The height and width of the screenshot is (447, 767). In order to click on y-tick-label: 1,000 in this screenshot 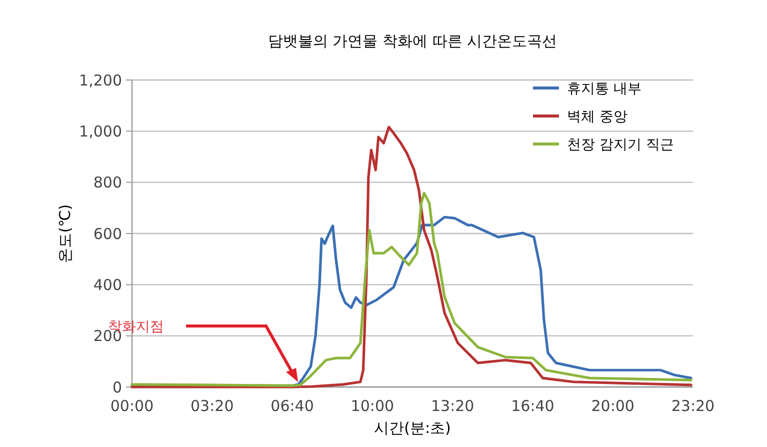, I will do `click(100, 131)`.